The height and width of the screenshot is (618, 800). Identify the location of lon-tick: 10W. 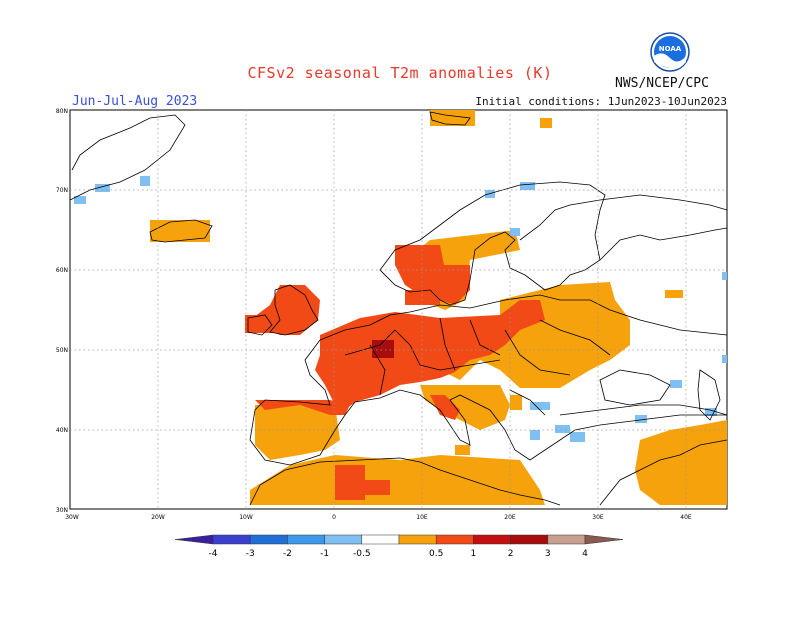
(246, 517).